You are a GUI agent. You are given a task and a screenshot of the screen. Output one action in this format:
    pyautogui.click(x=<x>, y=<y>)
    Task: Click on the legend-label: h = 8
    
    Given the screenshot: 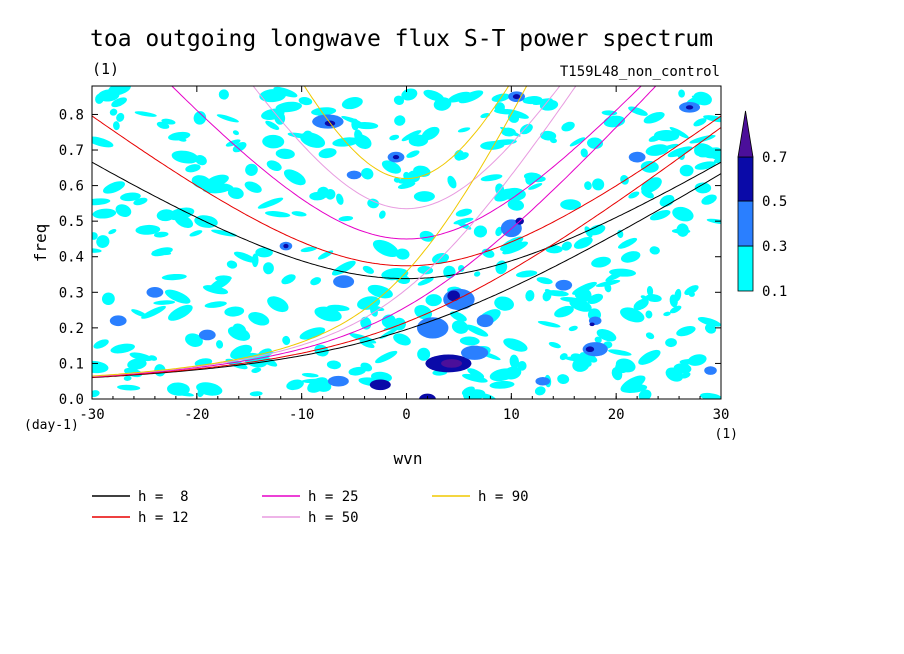 What is the action you would take?
    pyautogui.click(x=163, y=497)
    